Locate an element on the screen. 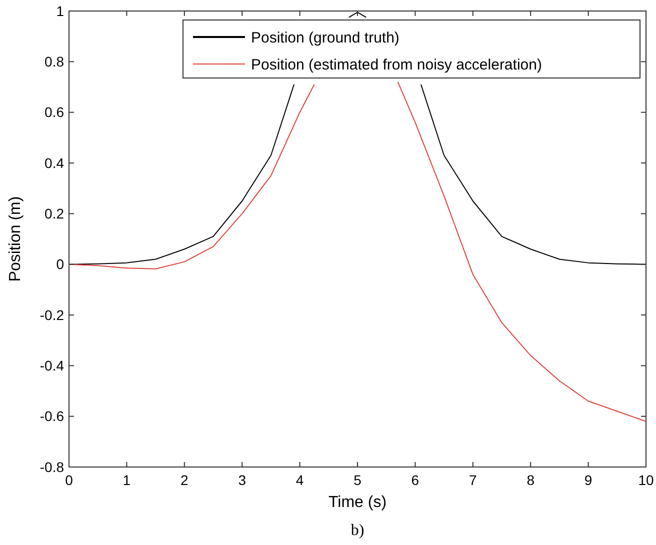 This screenshot has height=545, width=656. x-tick-label: 1 is located at coordinates (126, 480).